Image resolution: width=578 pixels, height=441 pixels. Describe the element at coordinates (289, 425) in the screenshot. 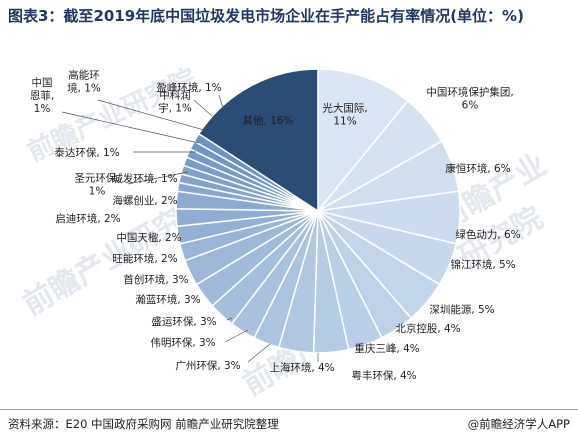

I see `footer: 资料来源：E20 中国政府采购网 前瞻产业研究院整理 @前瞻经济学人APP` at that location.